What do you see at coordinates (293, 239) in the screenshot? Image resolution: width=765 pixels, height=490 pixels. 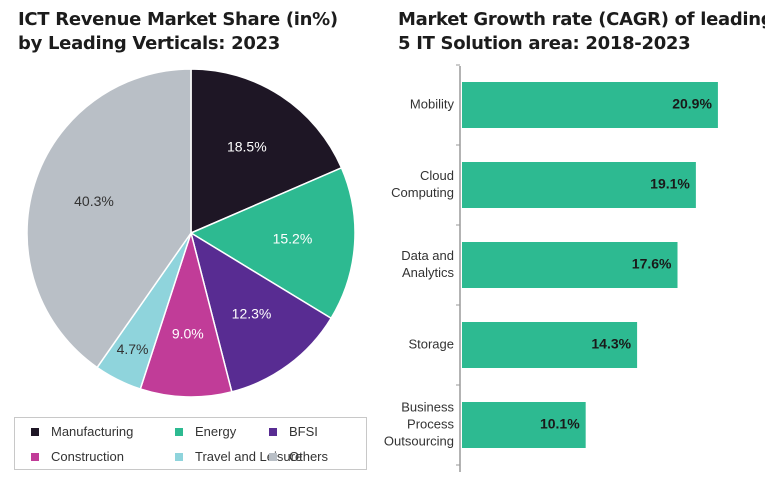 I see `pie-label-energy: 15.2%` at bounding box center [293, 239].